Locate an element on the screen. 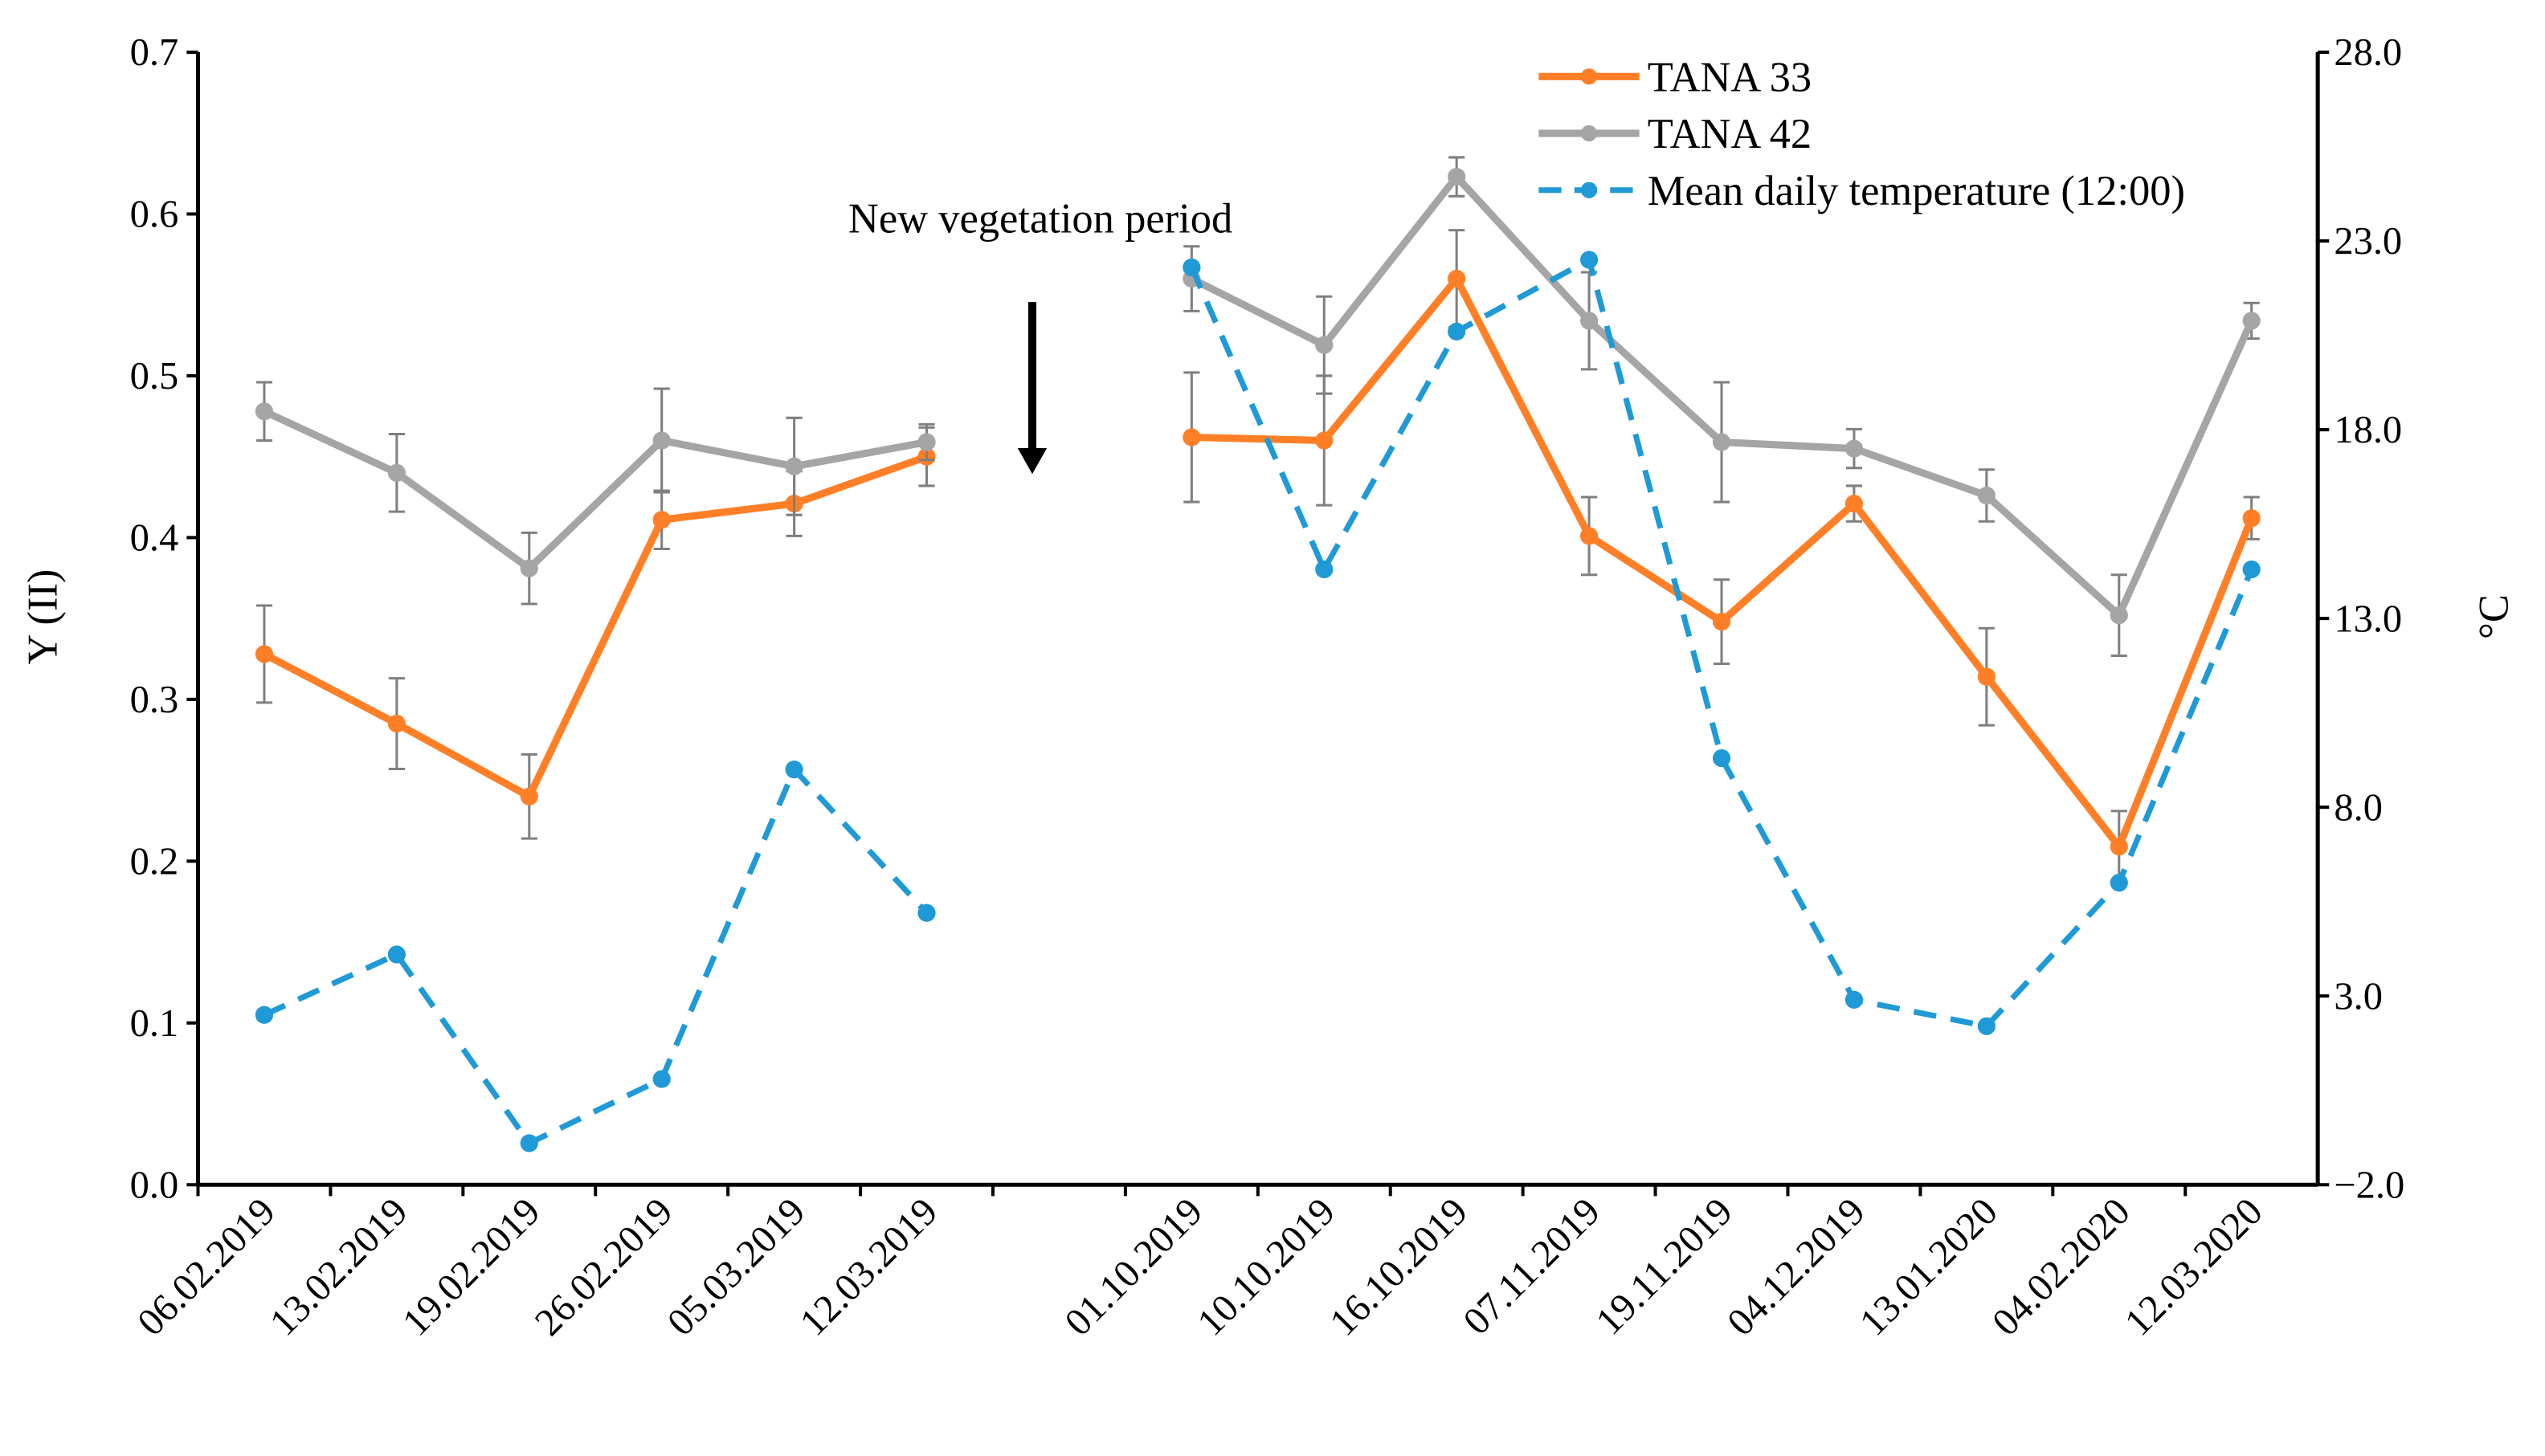 This screenshot has width=2545, height=1456. y2-tick-label: 18.0 is located at coordinates (2368, 430).